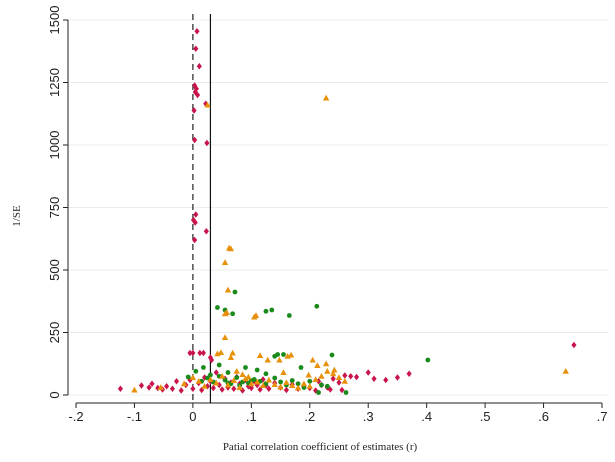  Describe the element at coordinates (426, 416) in the screenshot. I see `x-tick-label: .4` at that location.